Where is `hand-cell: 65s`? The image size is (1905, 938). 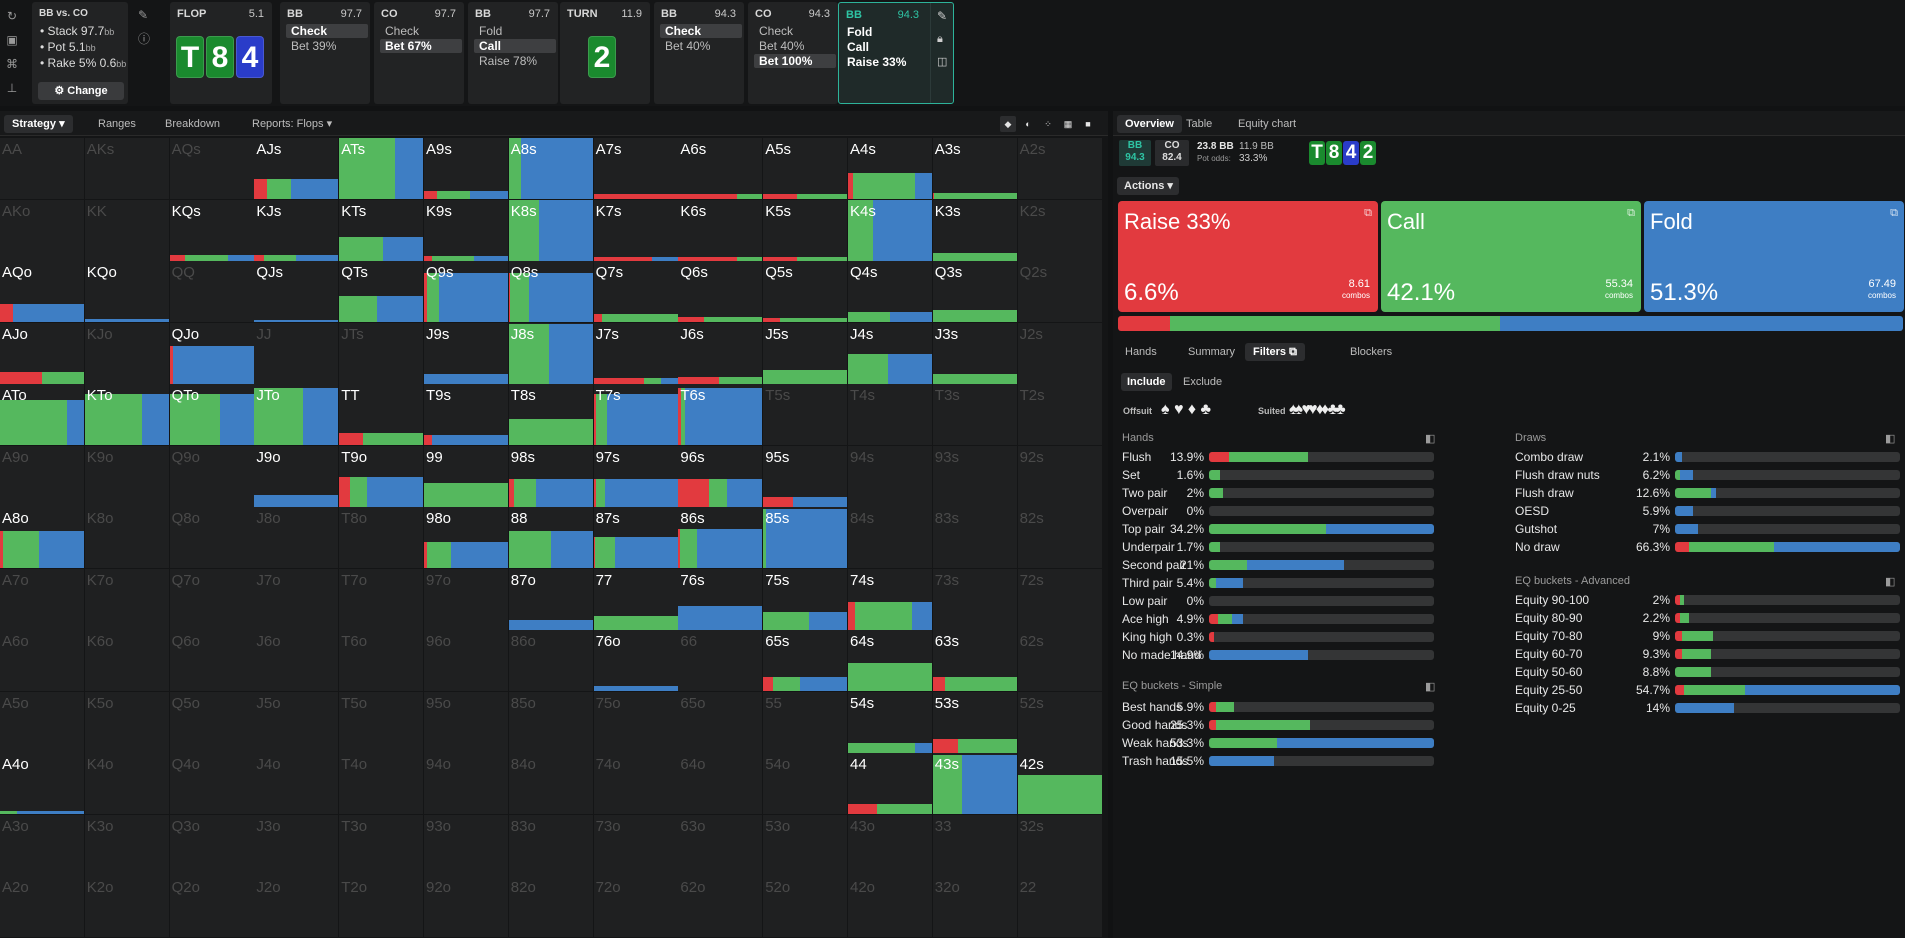
hand-cell: 65s is located at coordinates (805, 660).